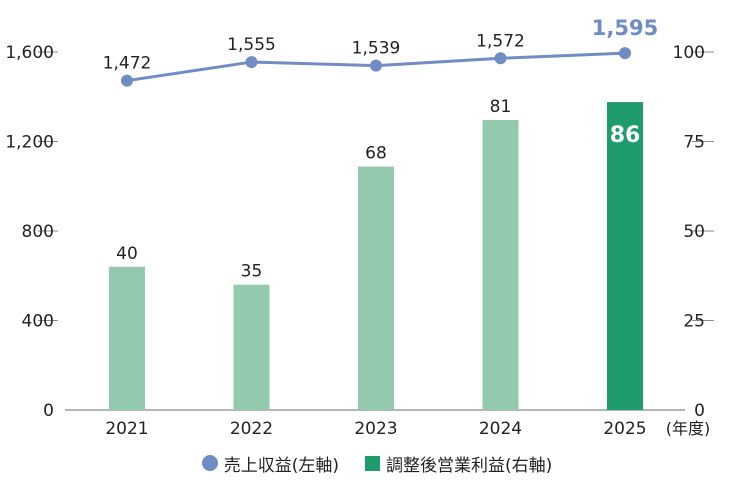 The height and width of the screenshot is (482, 754). What do you see at coordinates (501, 107) in the screenshot?
I see `bar-value-label-2024: 81` at bounding box center [501, 107].